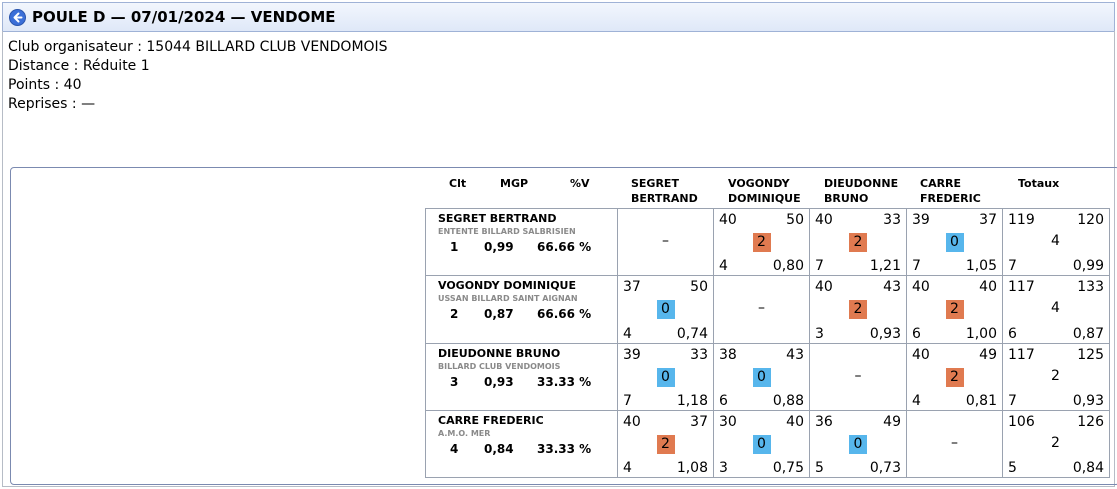 The image size is (1117, 489). Describe the element at coordinates (892, 220) in the screenshot. I see `reprises-count: 33` at that location.